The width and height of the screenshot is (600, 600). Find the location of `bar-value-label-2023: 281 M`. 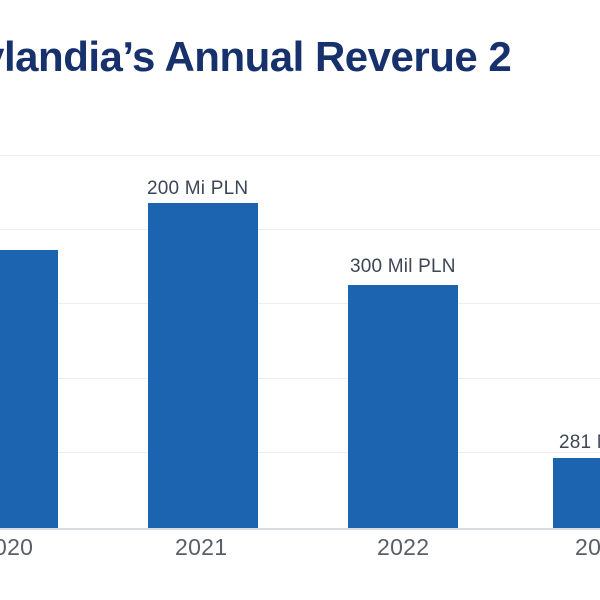

bar-value-label-2023: 281 M is located at coordinates (579, 442).